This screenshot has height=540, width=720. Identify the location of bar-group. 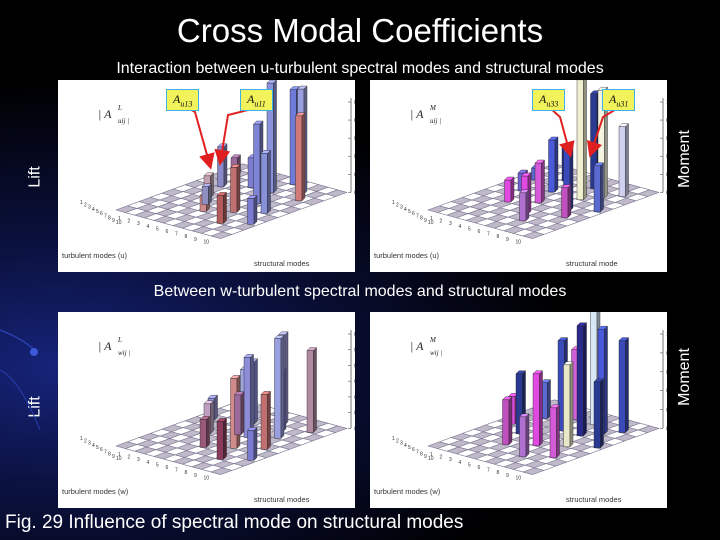
(253, 152).